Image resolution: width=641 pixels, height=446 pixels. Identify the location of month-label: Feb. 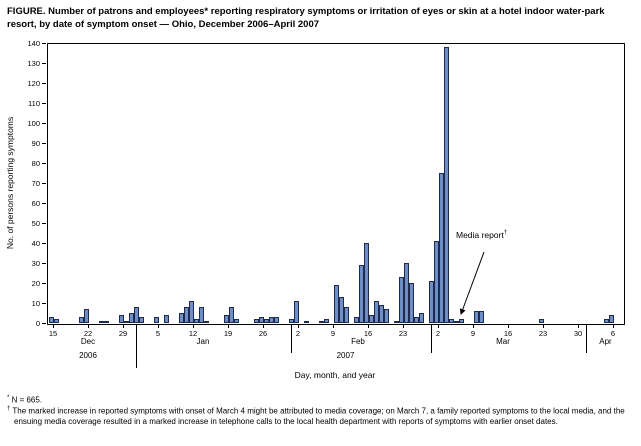
(358, 341).